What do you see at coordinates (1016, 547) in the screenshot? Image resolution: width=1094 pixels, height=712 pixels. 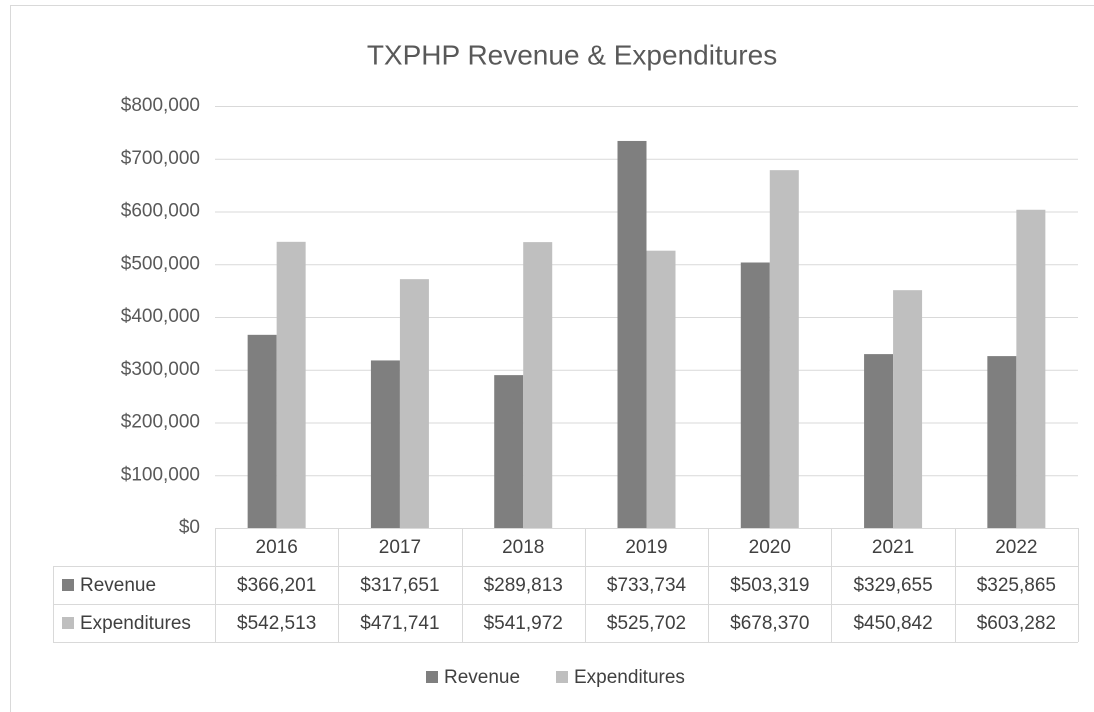 I see `x-tick-label: 2022` at bounding box center [1016, 547].